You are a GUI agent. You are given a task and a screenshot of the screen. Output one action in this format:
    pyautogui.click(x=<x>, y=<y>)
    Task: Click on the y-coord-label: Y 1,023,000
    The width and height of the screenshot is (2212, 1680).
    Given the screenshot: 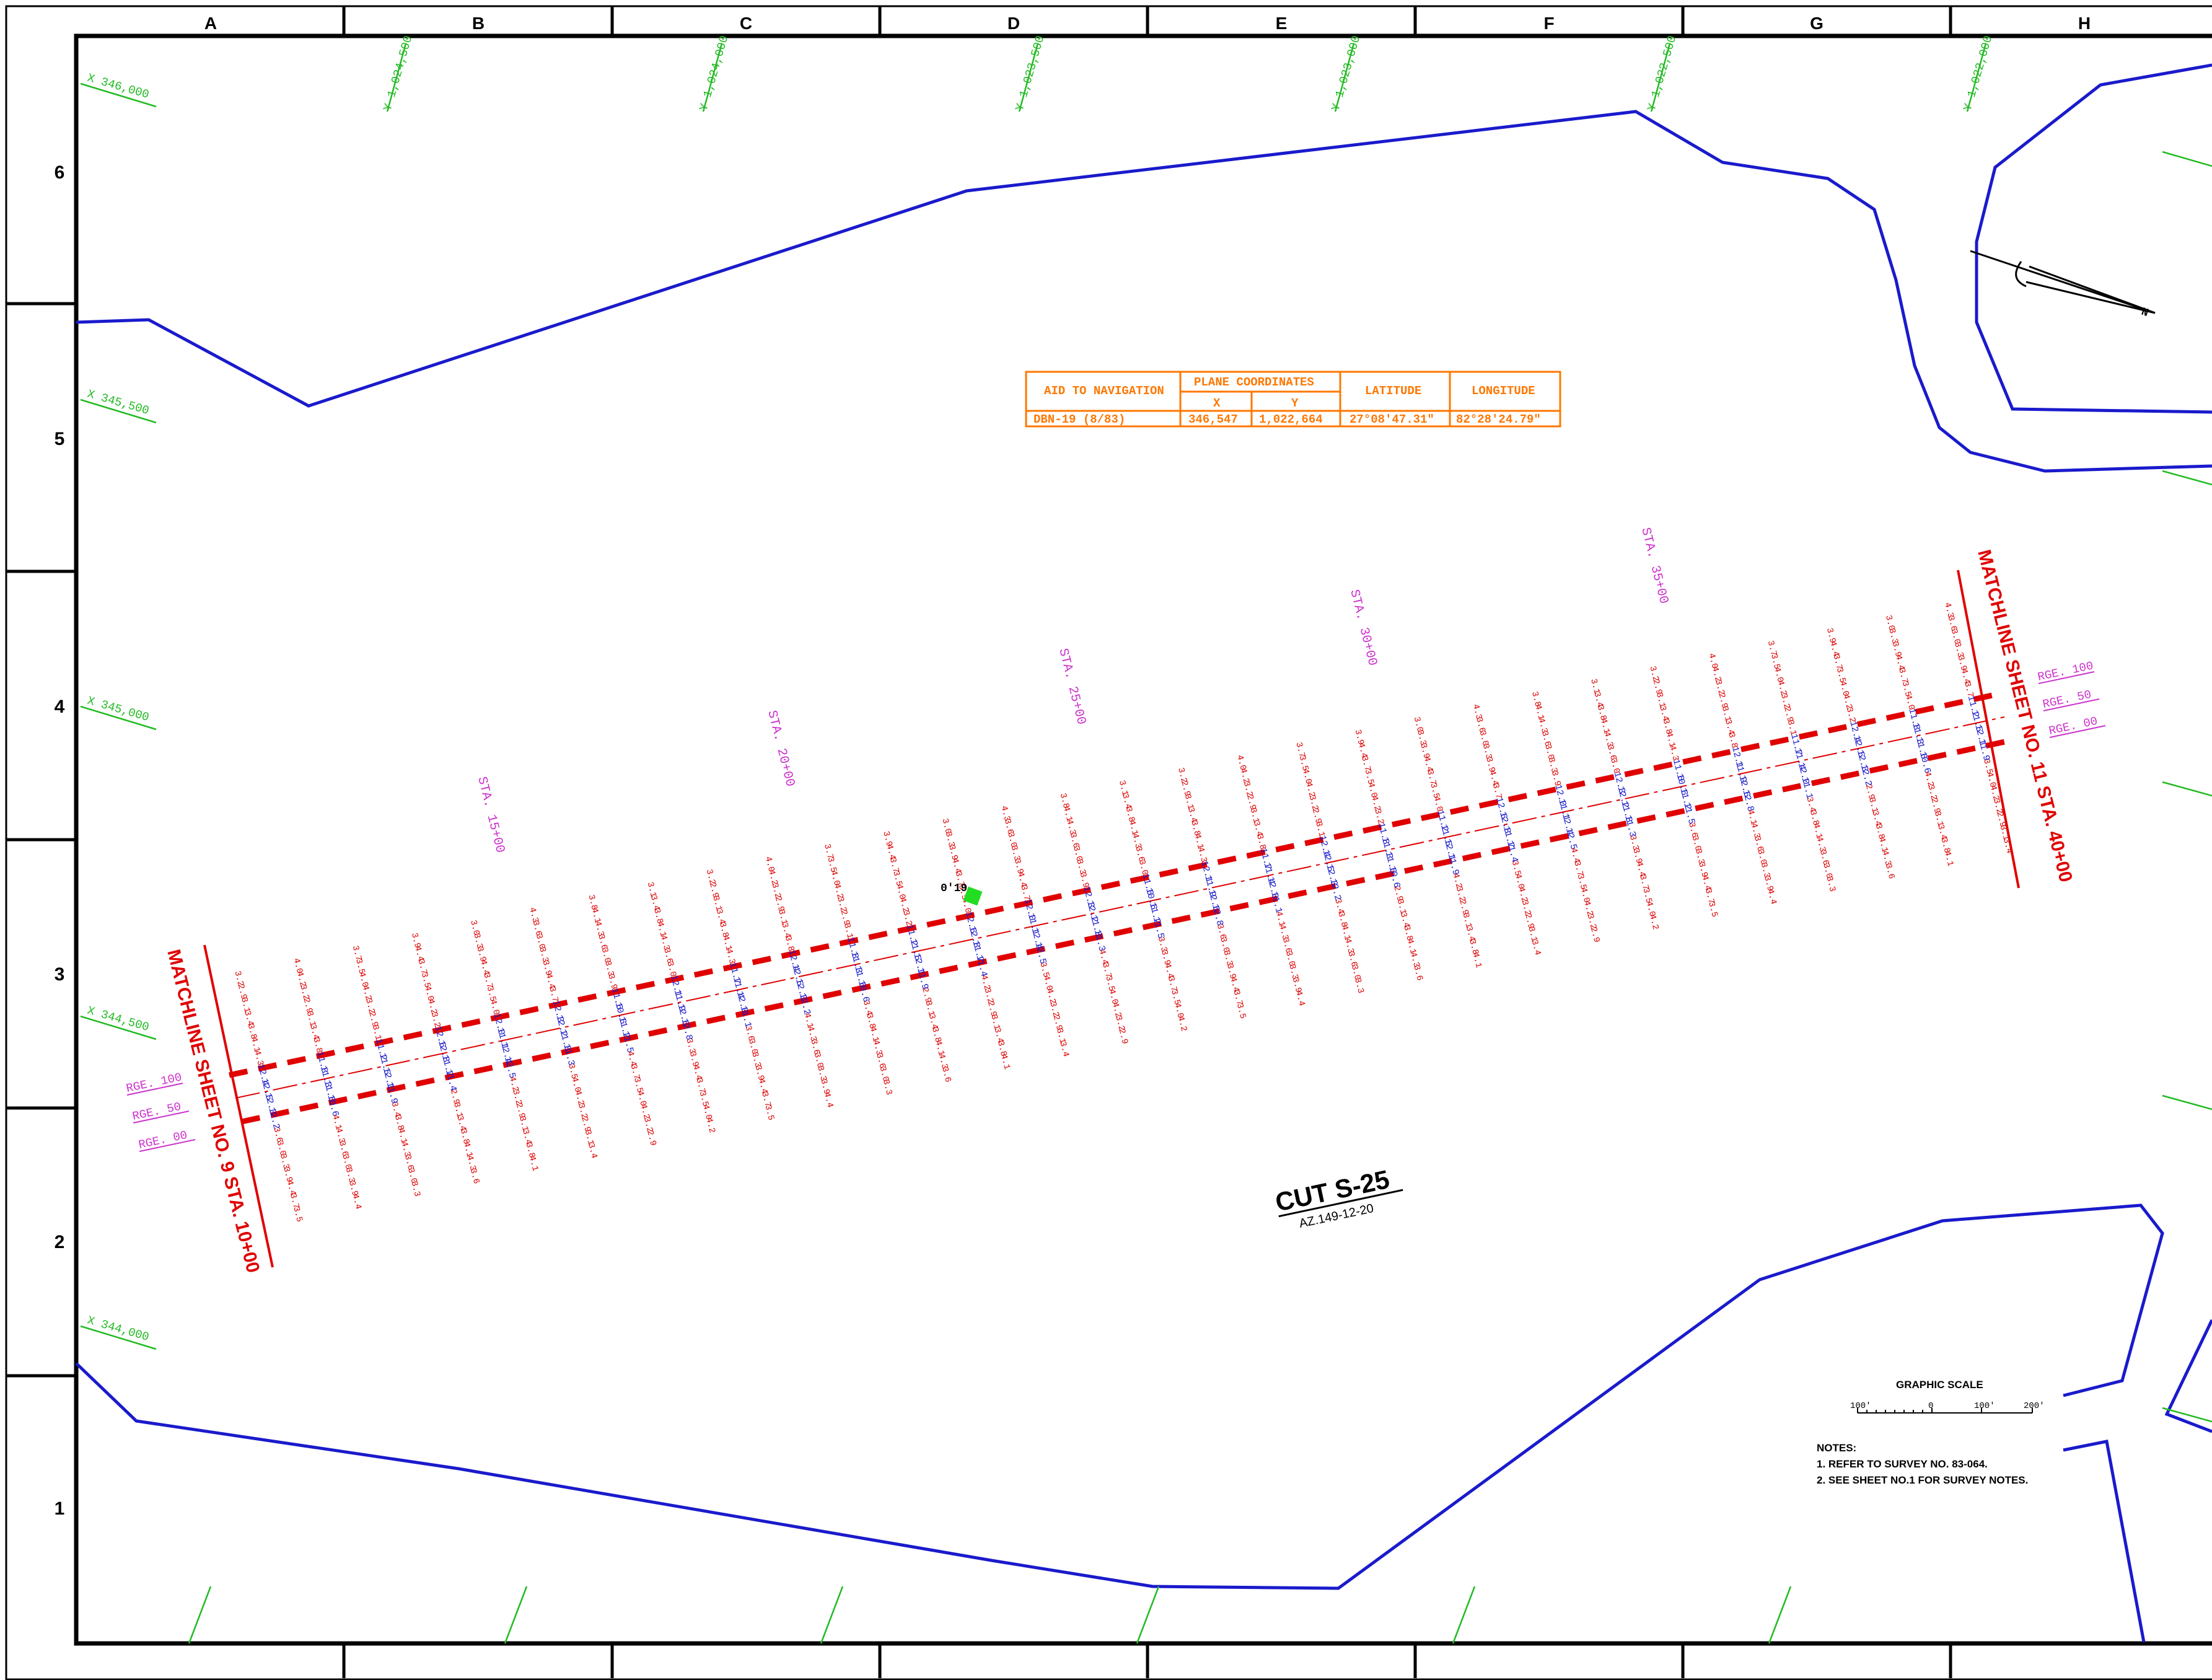 What is the action you would take?
    pyautogui.click(x=1346, y=73)
    